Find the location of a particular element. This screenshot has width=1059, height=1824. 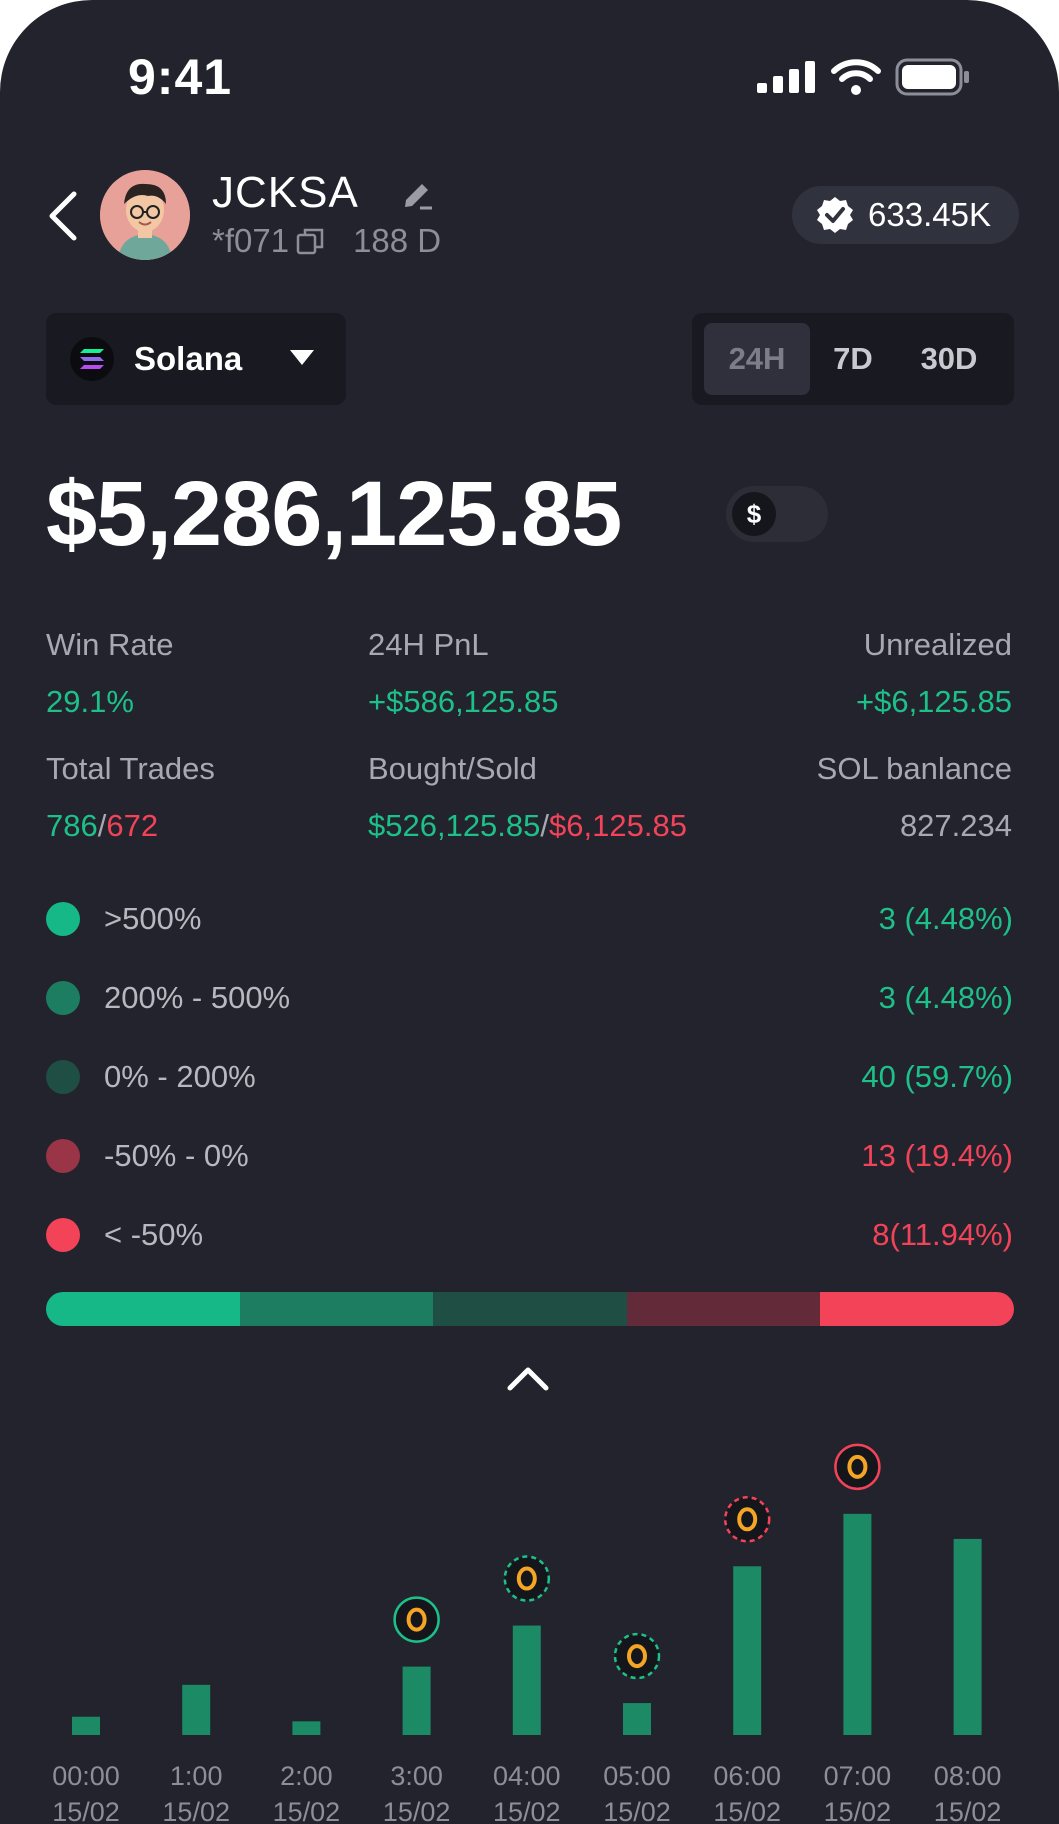

currency-knob: $ is located at coordinates (754, 514).